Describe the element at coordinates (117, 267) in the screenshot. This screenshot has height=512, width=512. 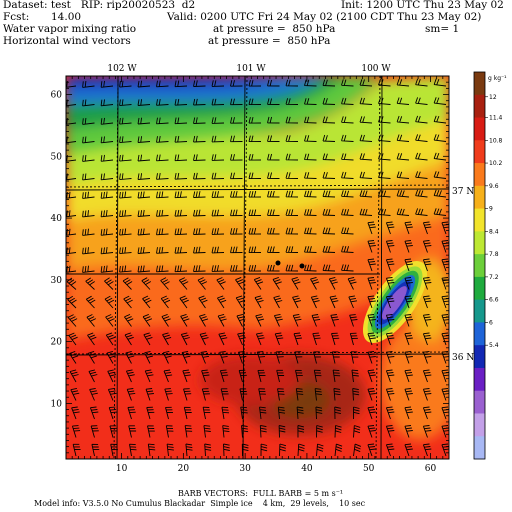
I see `boundary-line` at that location.